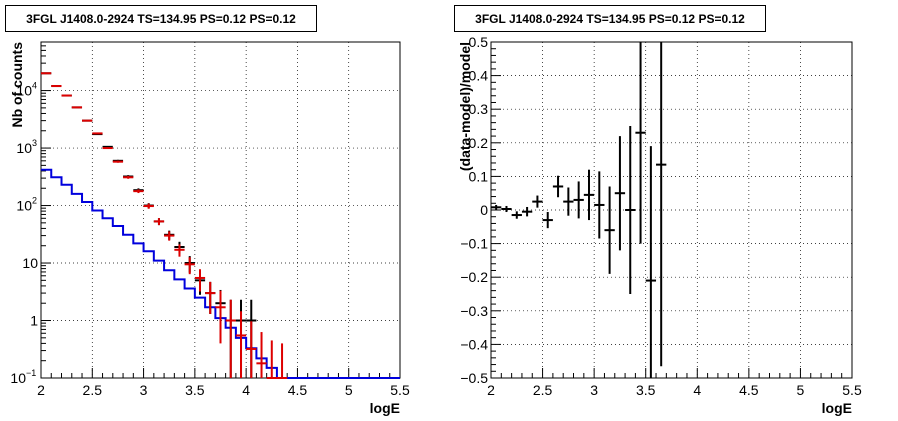 The width and height of the screenshot is (898, 421). What do you see at coordinates (852, 390) in the screenshot?
I see `right-x-tick-label: 5.5` at bounding box center [852, 390].